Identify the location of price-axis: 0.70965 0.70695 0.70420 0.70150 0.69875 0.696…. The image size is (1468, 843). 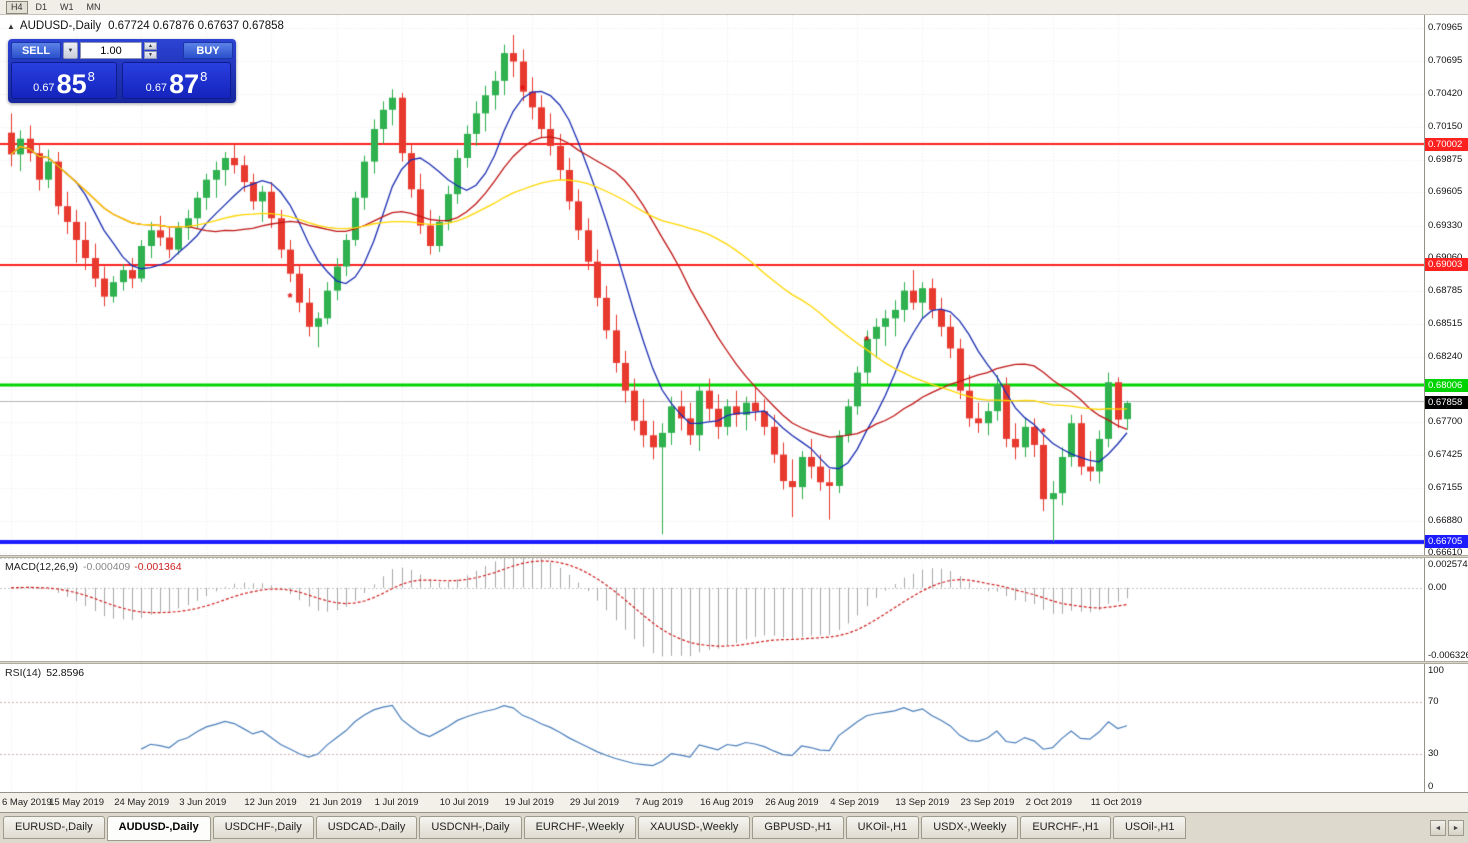
(1446, 403).